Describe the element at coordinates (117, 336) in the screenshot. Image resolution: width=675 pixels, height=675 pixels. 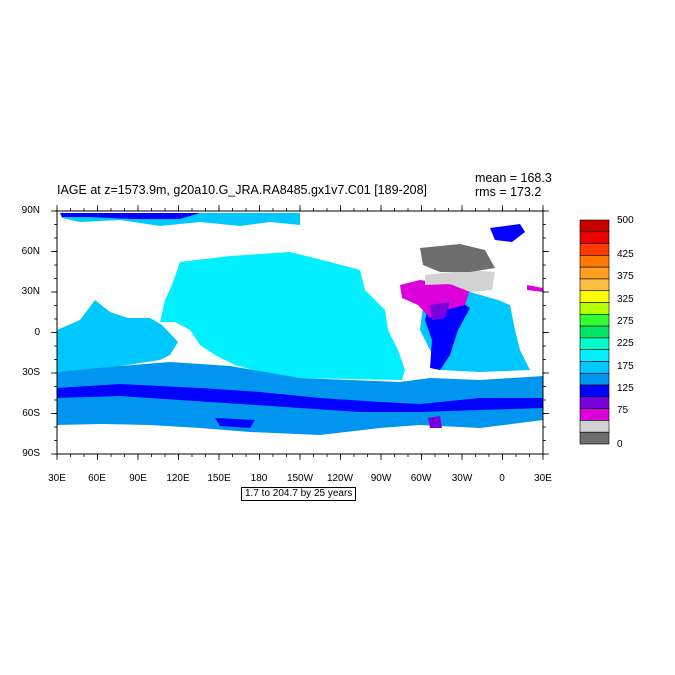
I see `indian-ocean` at that location.